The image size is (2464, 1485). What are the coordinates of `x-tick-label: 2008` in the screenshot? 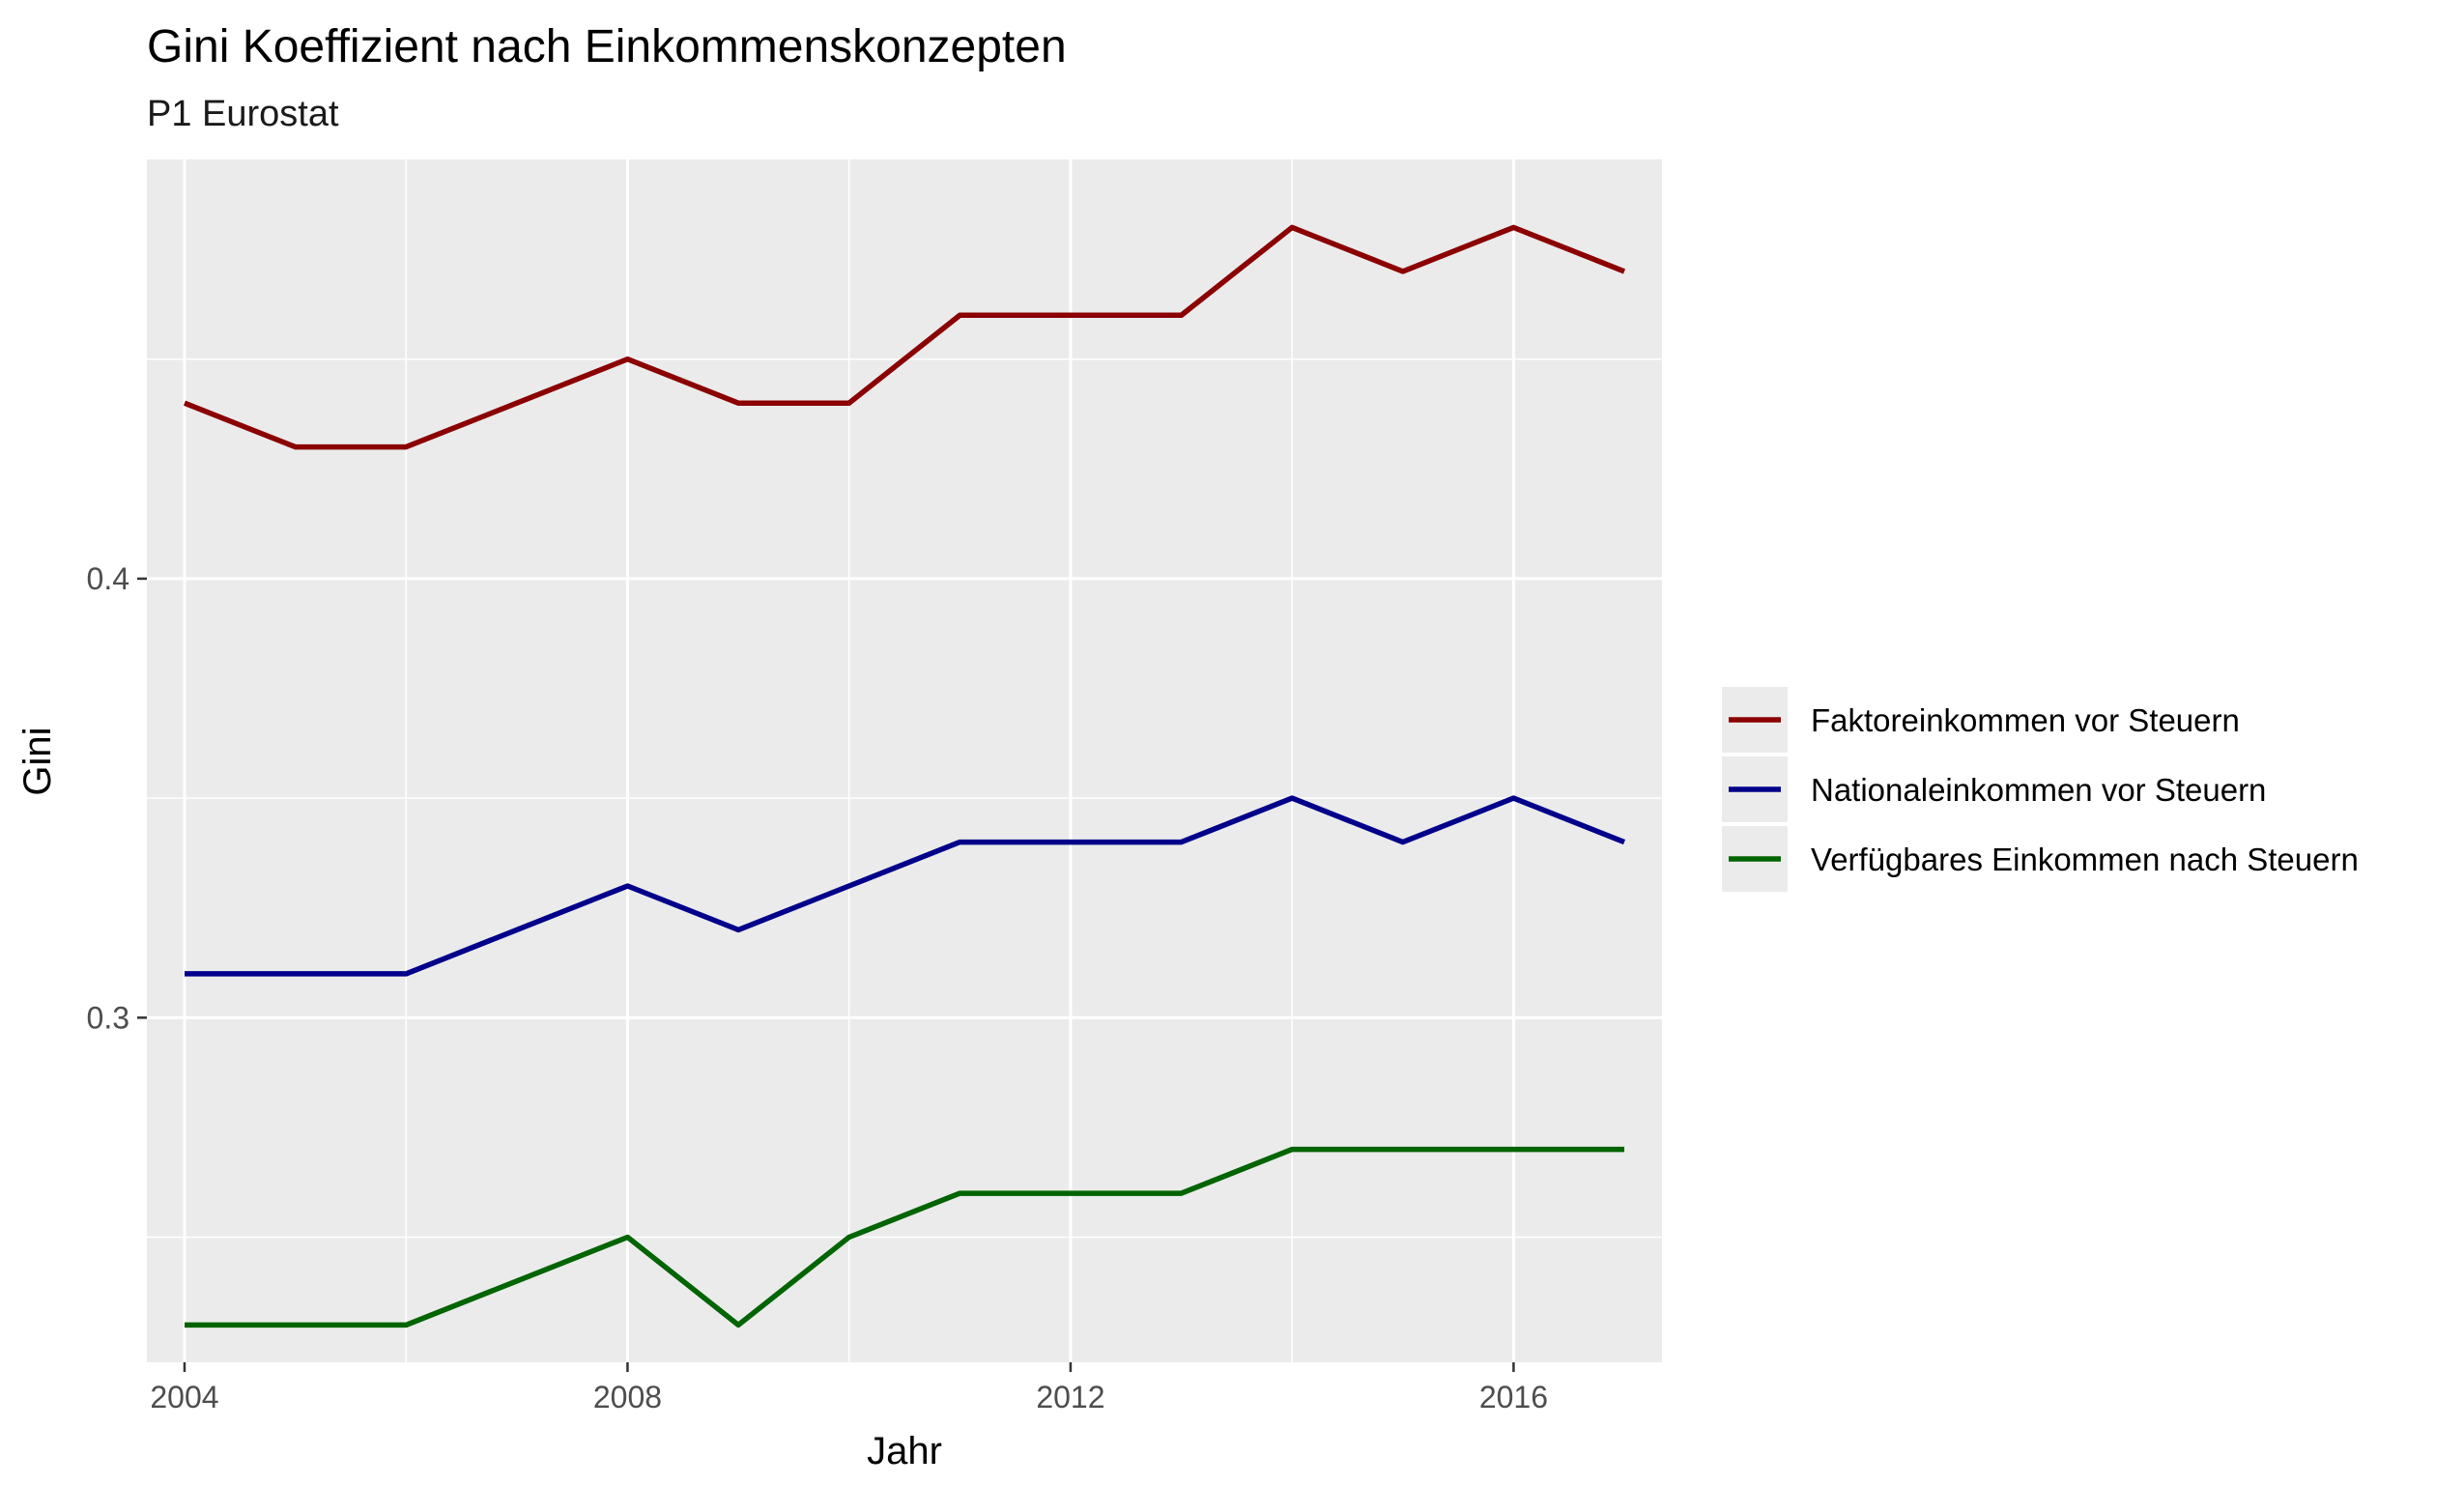 It's located at (627, 1397).